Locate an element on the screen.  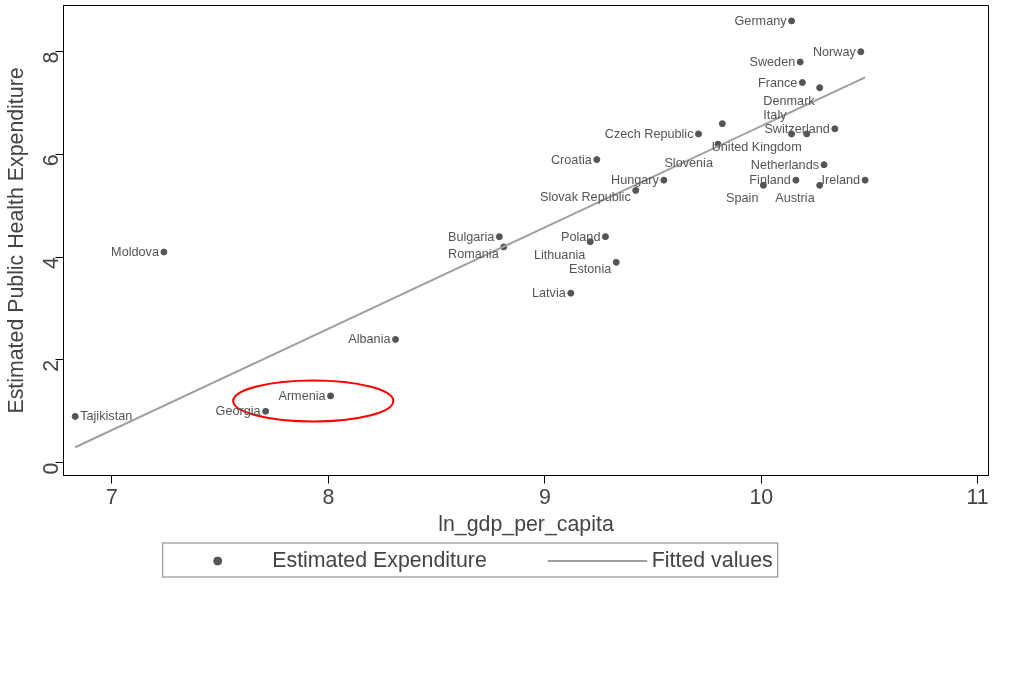
legend-label: Fitted values is located at coordinates (712, 560).